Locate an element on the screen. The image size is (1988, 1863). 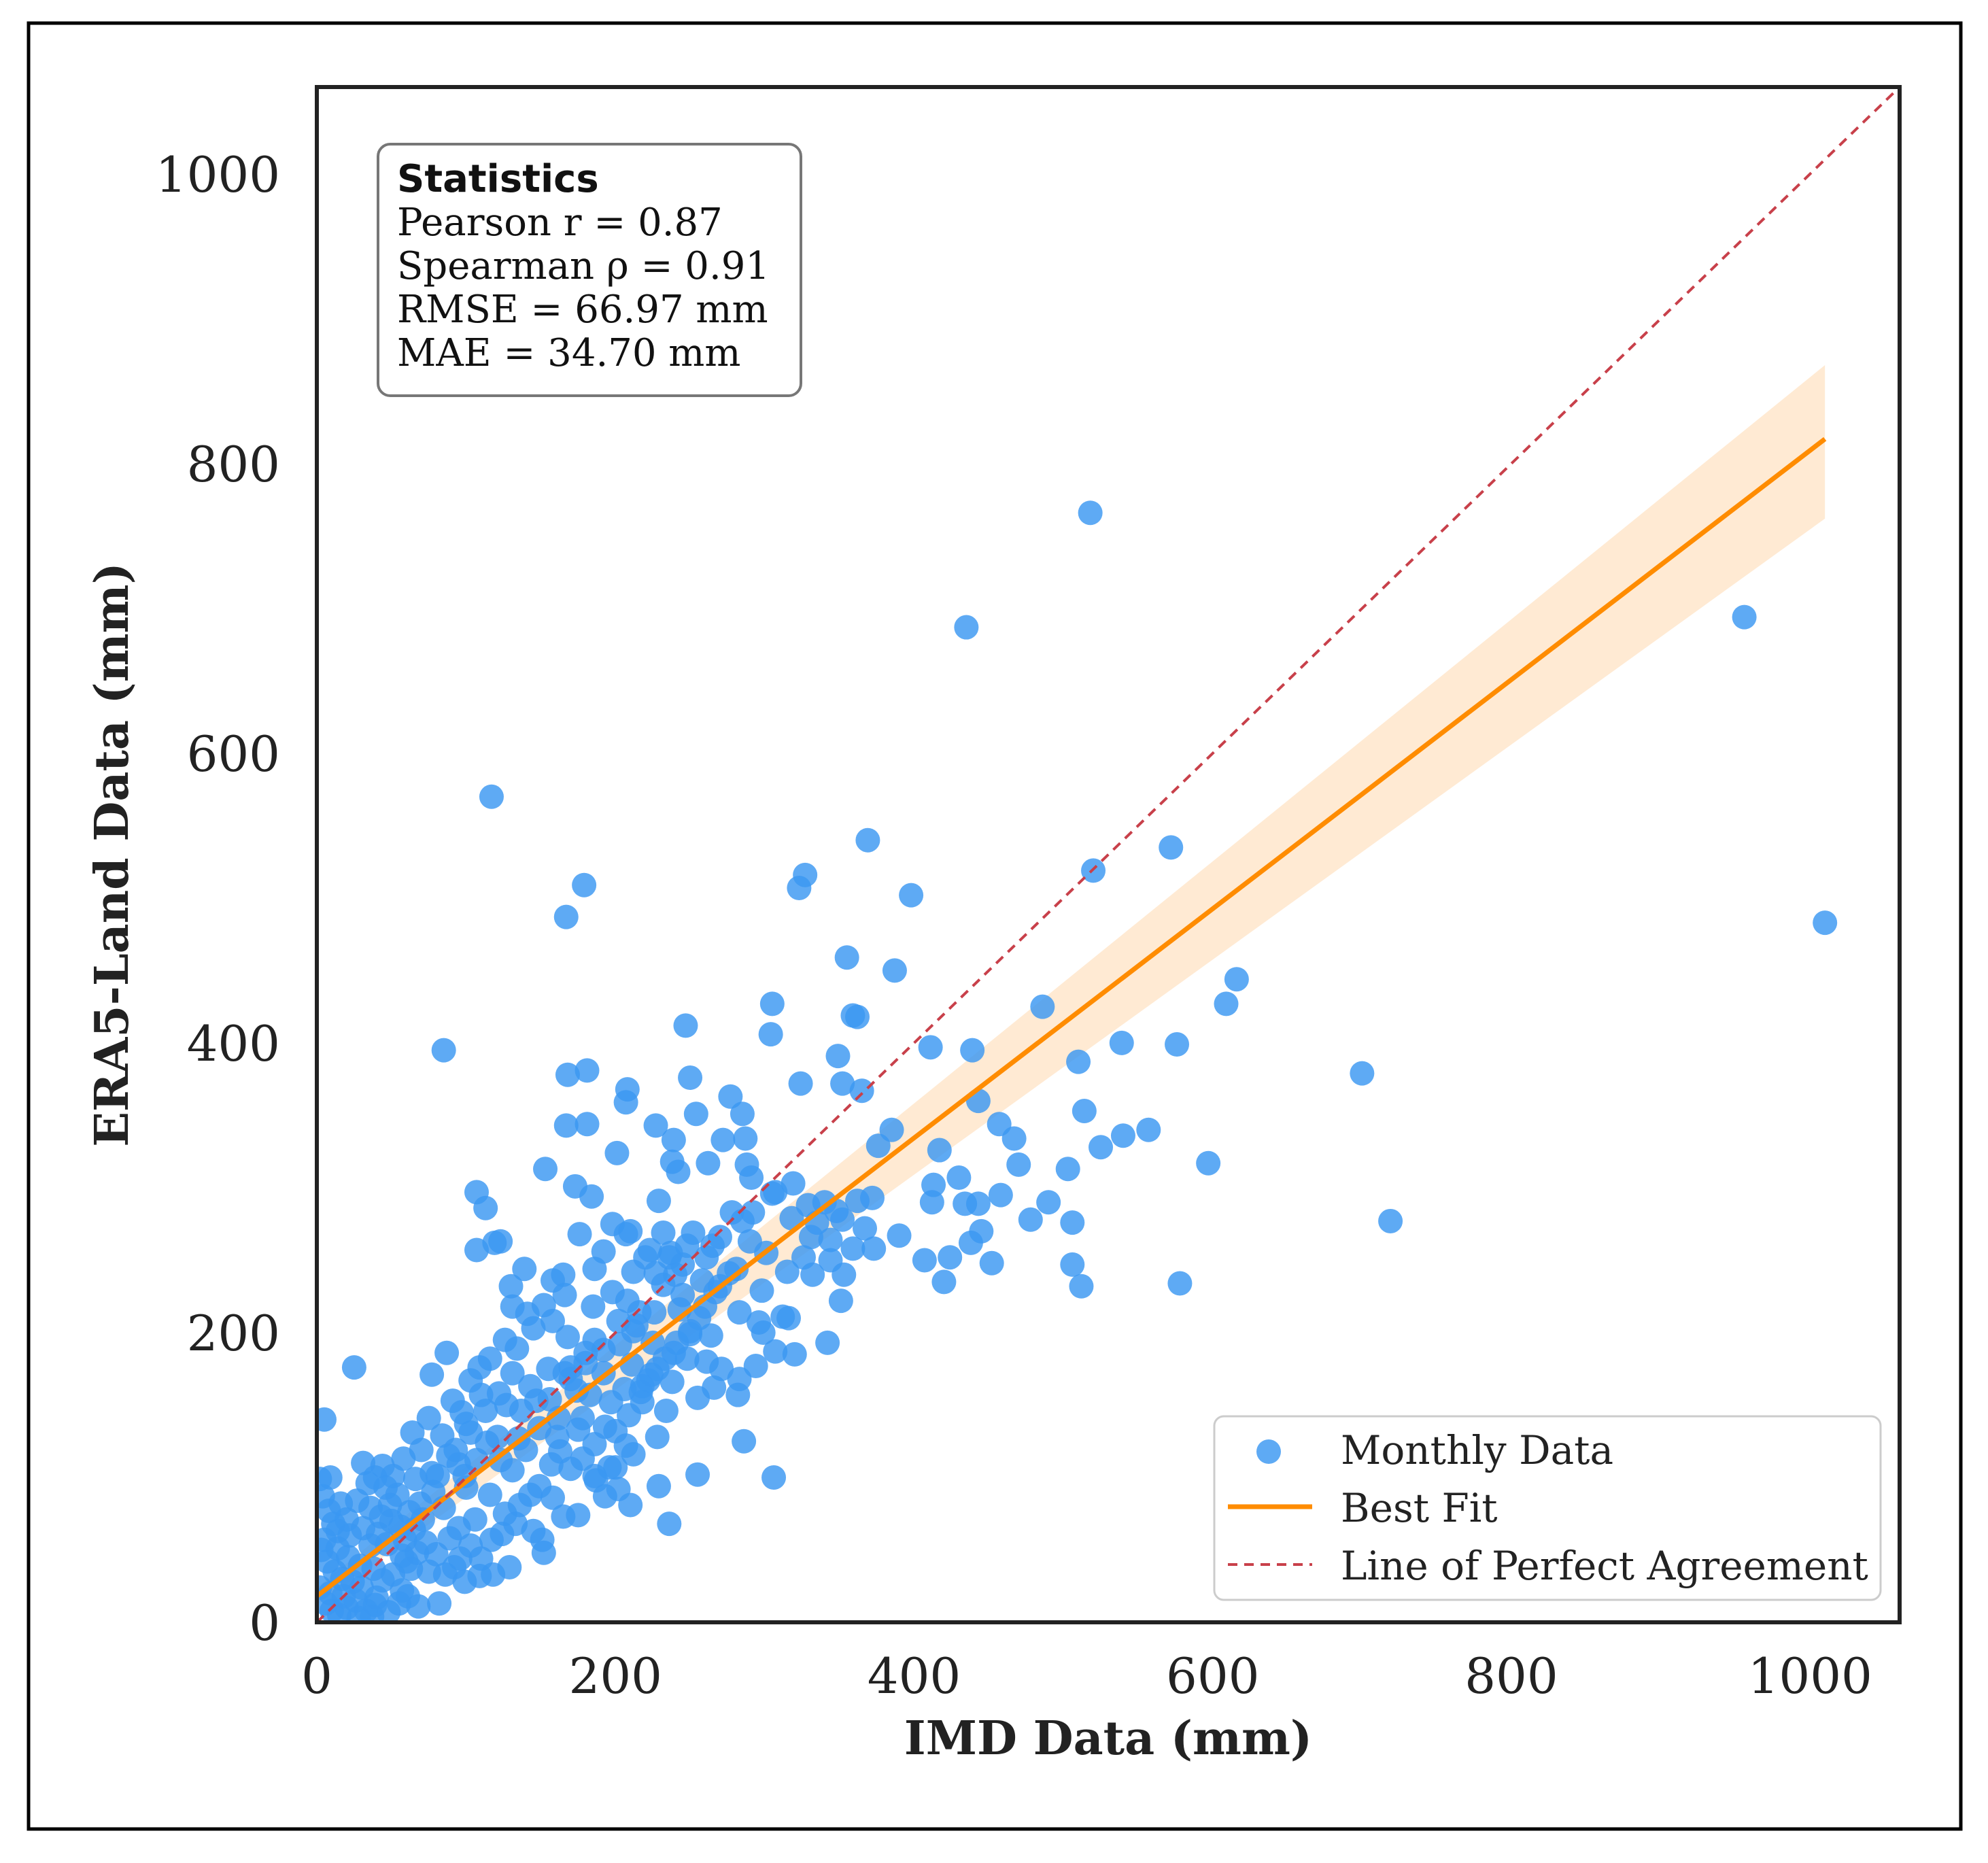
y-tick-label: 800 is located at coordinates (234, 465).